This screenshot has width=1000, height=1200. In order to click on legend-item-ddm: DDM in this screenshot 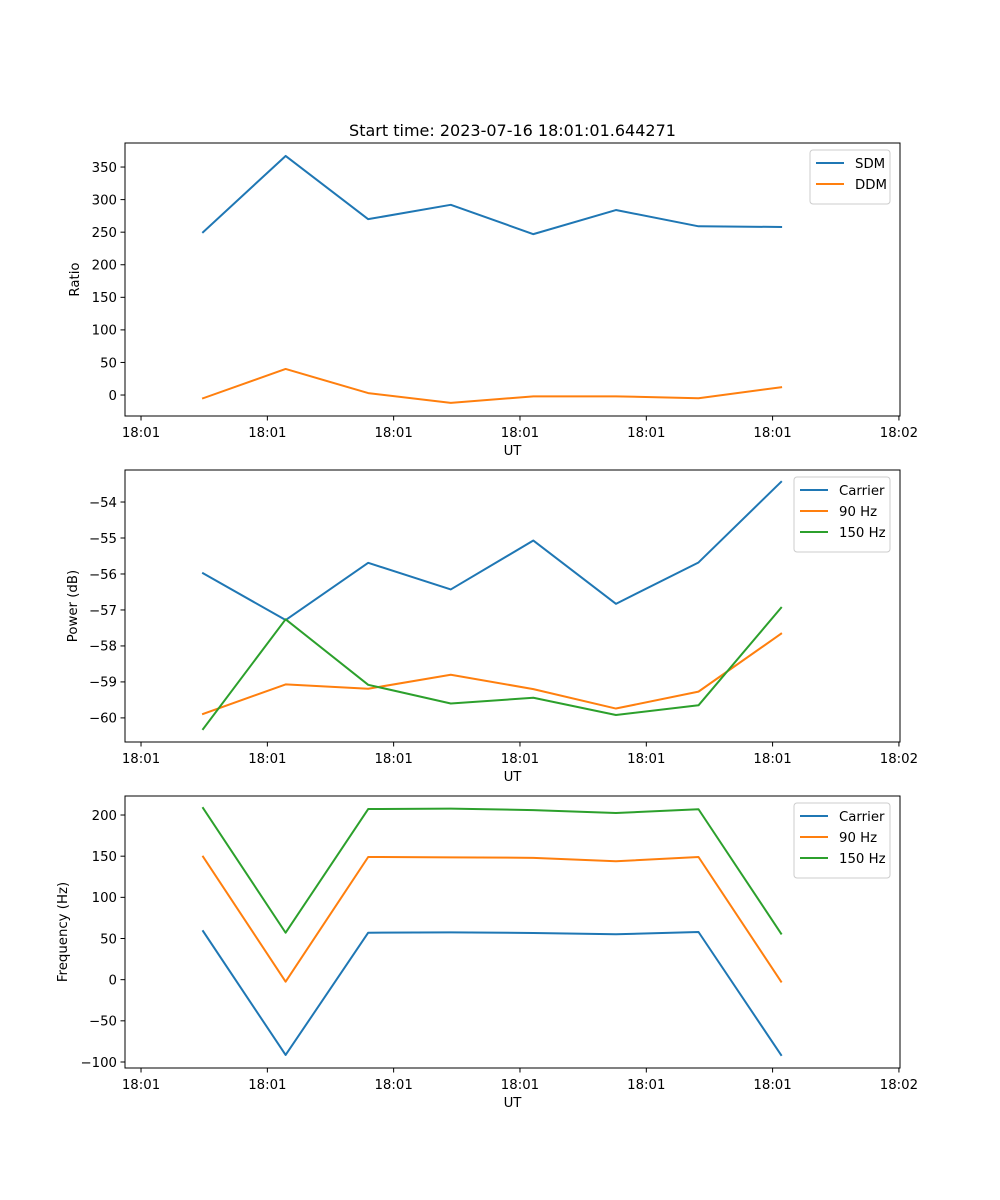, I will do `click(851, 185)`.